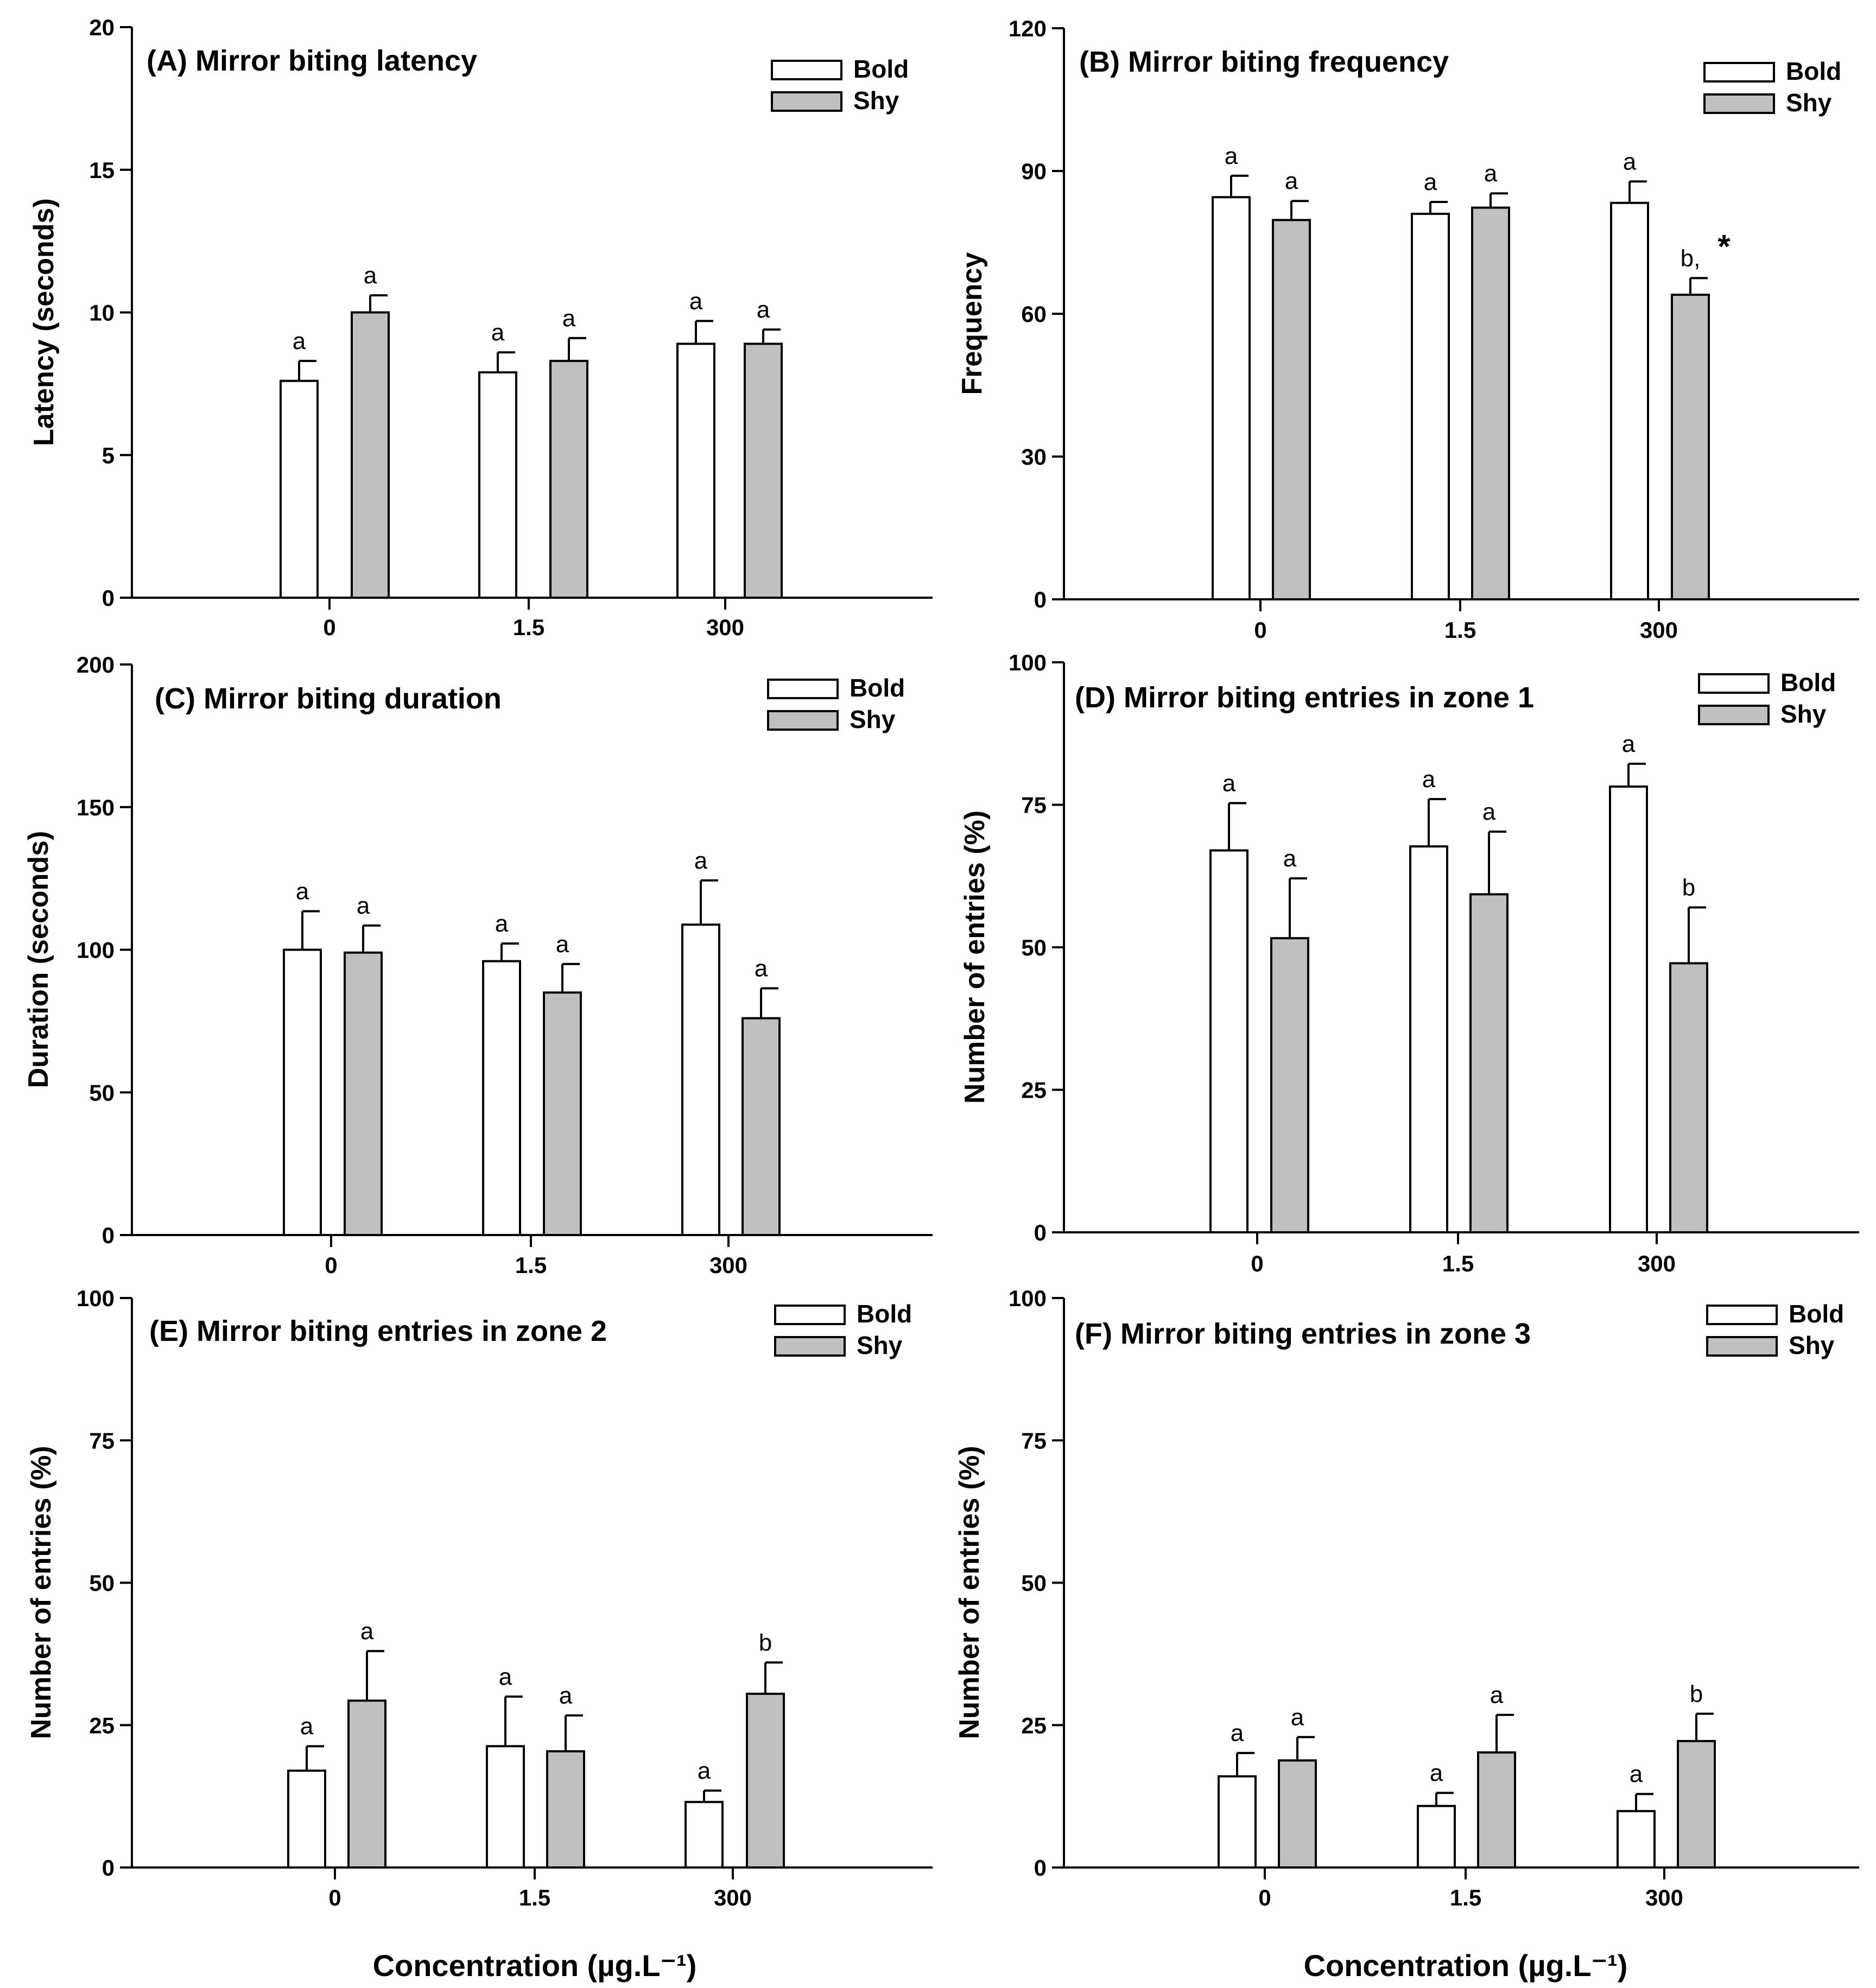 This screenshot has height=1988, width=1876. What do you see at coordinates (108, 455) in the screenshot?
I see `y-tick-label: 5` at bounding box center [108, 455].